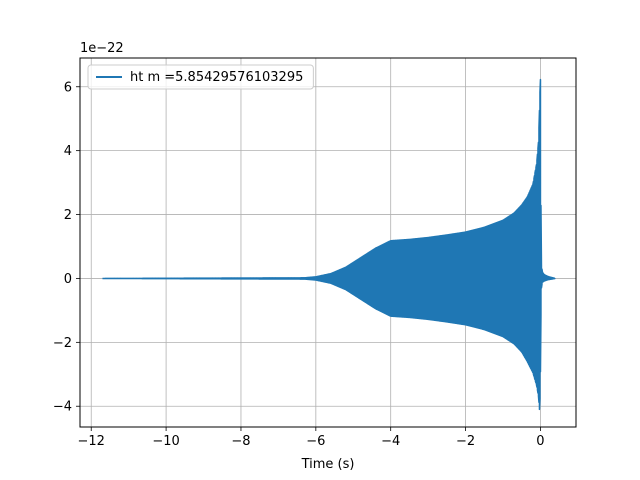  Describe the element at coordinates (68, 87) in the screenshot. I see `y-tick-label: 6` at that location.